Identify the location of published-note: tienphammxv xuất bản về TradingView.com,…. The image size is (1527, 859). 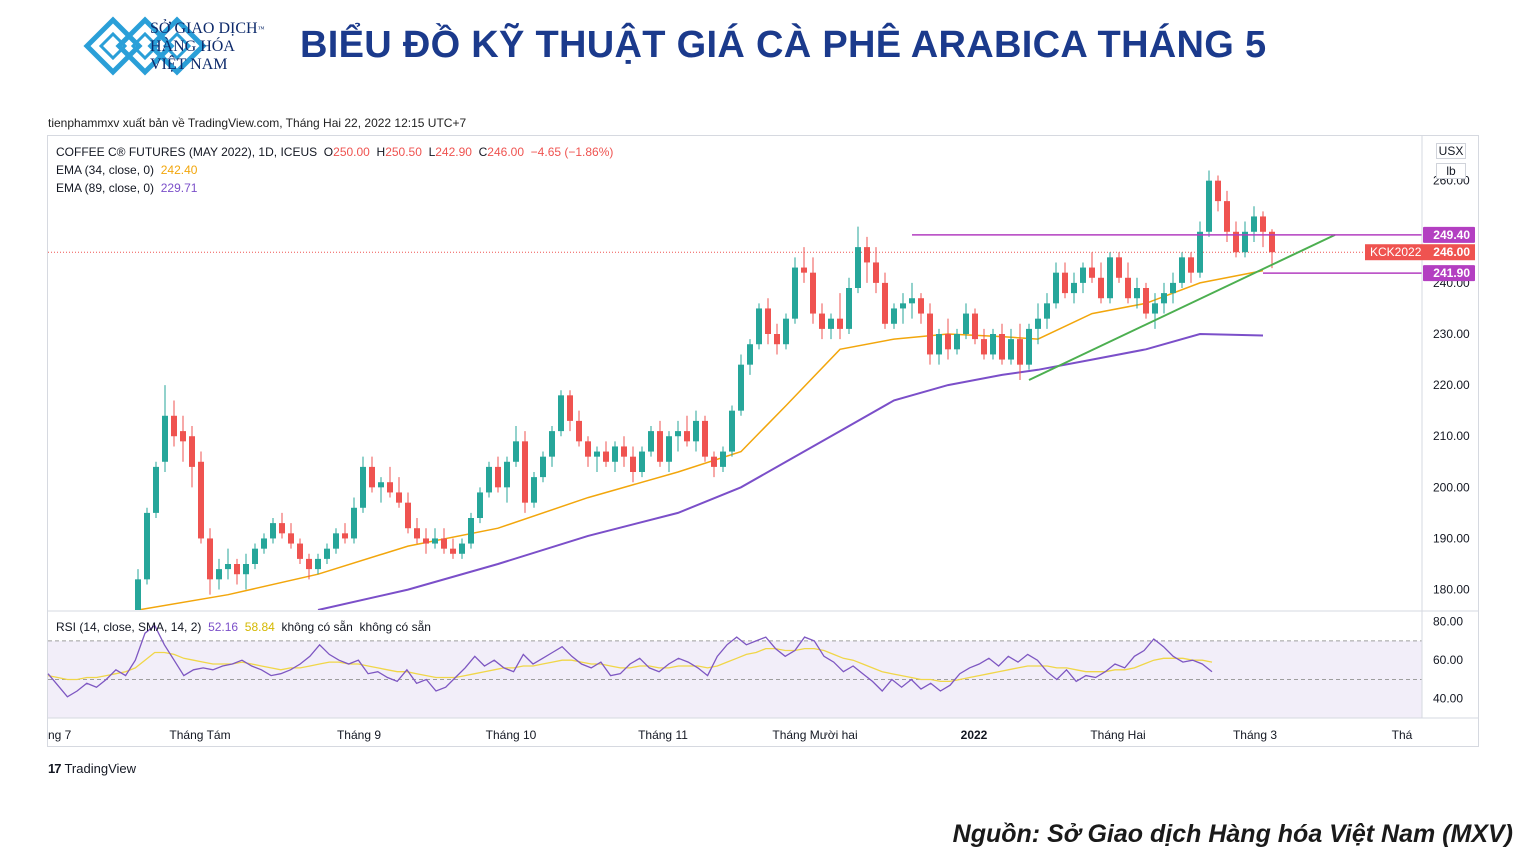
(257, 123).